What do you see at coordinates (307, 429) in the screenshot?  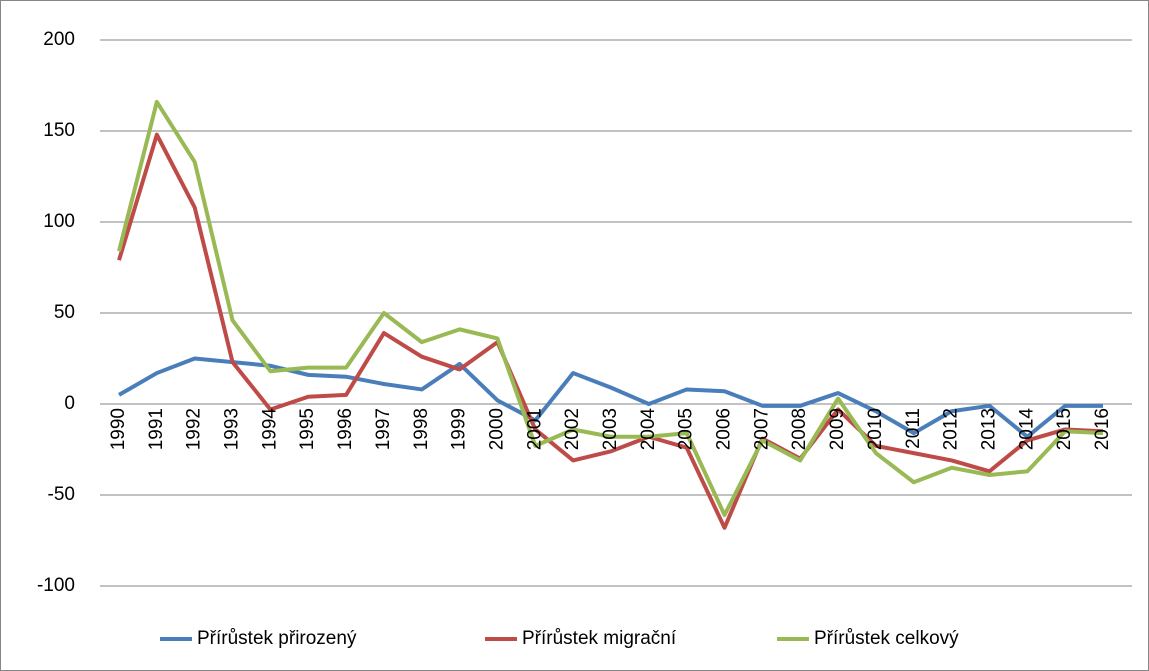 I see `x-tick-label: 1995` at bounding box center [307, 429].